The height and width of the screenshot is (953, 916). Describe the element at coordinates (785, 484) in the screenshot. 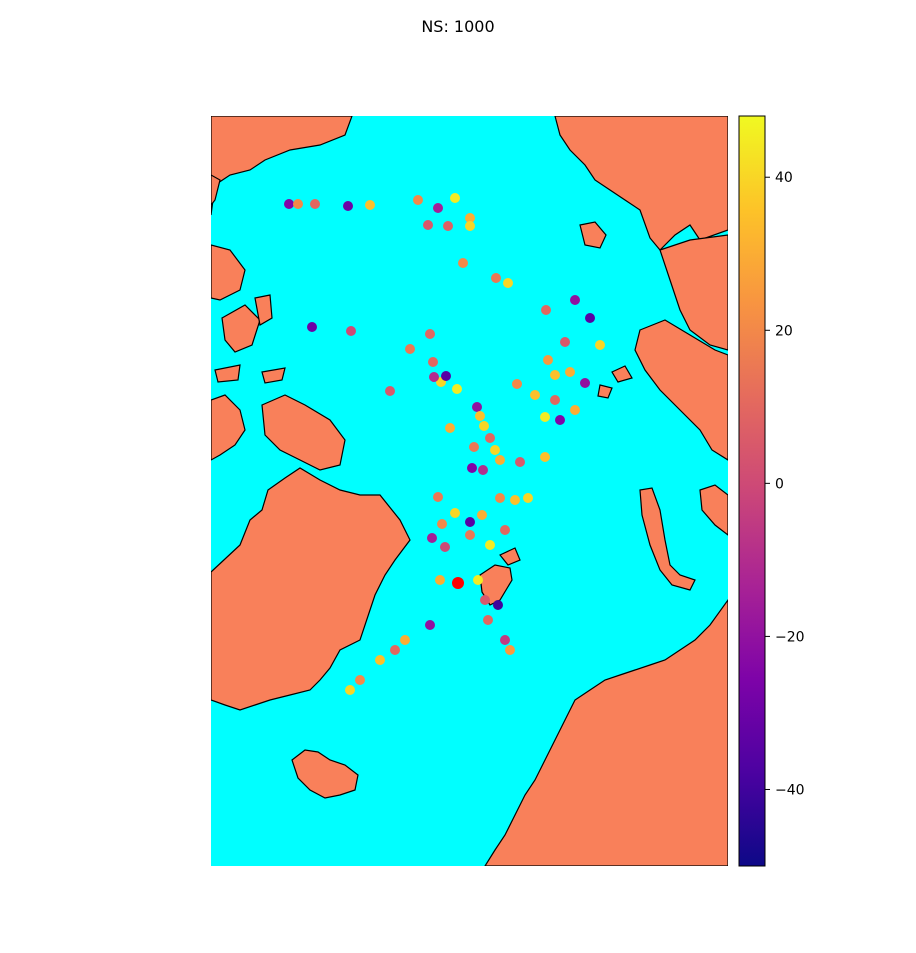

I see `colorbar-ticks: −40 −20 0 20 40` at that location.